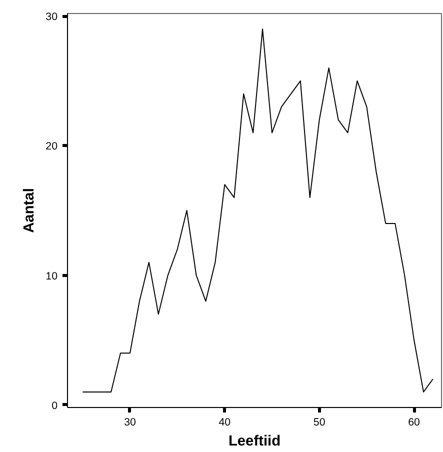 Image resolution: width=443 pixels, height=452 pixels. What do you see at coordinates (55, 406) in the screenshot?
I see `y-tick-label: 0` at bounding box center [55, 406].